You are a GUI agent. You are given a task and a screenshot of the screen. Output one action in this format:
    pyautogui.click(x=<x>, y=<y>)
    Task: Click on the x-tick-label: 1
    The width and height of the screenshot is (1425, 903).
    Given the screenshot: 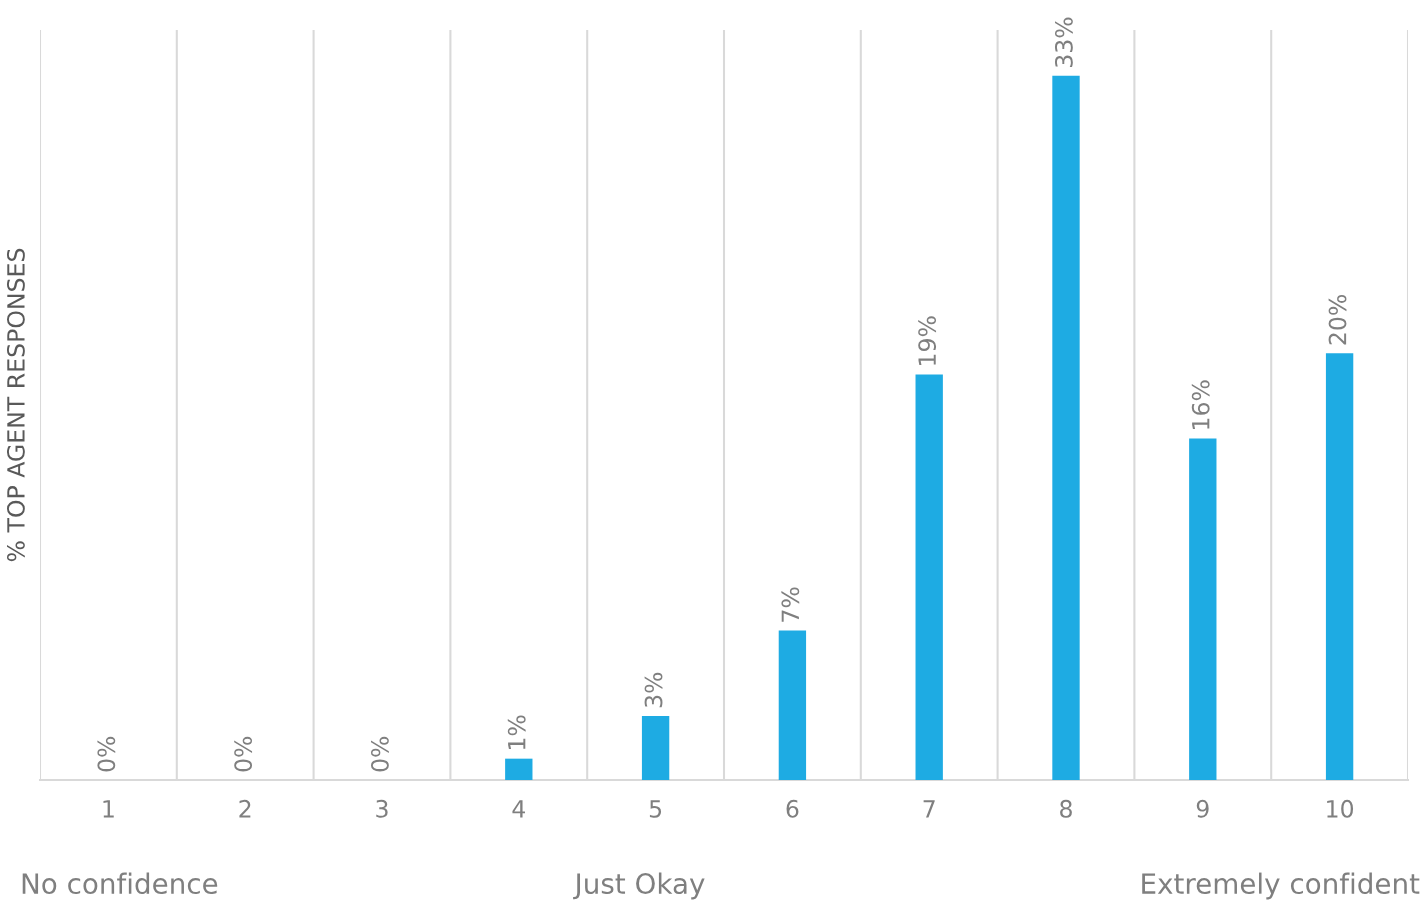 What is the action you would take?
    pyautogui.click(x=108, y=809)
    